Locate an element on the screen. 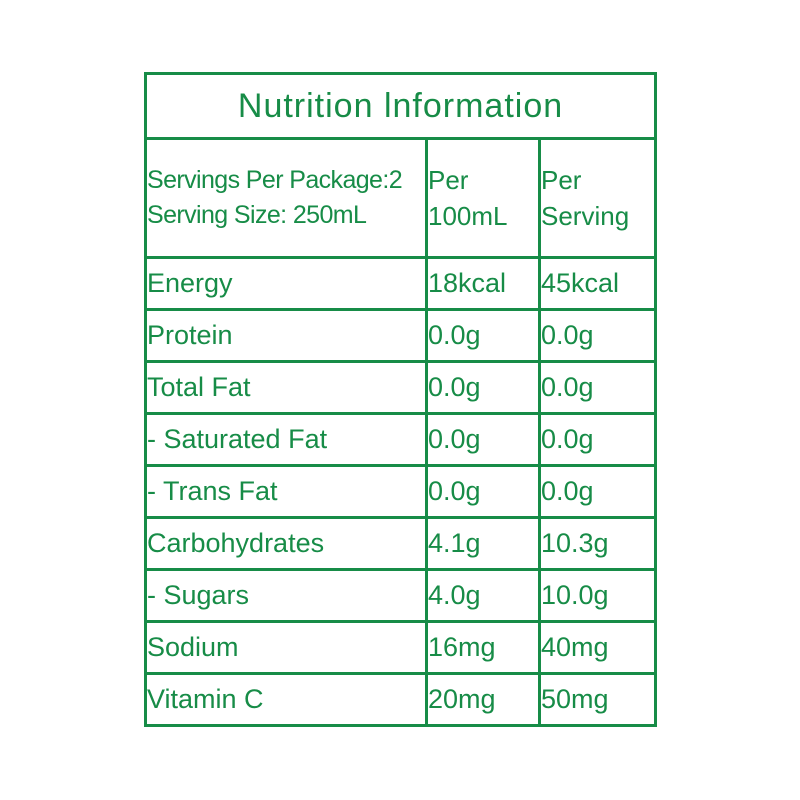  table-row-sodium: Sodium 16mg 40mg is located at coordinates (401, 647).